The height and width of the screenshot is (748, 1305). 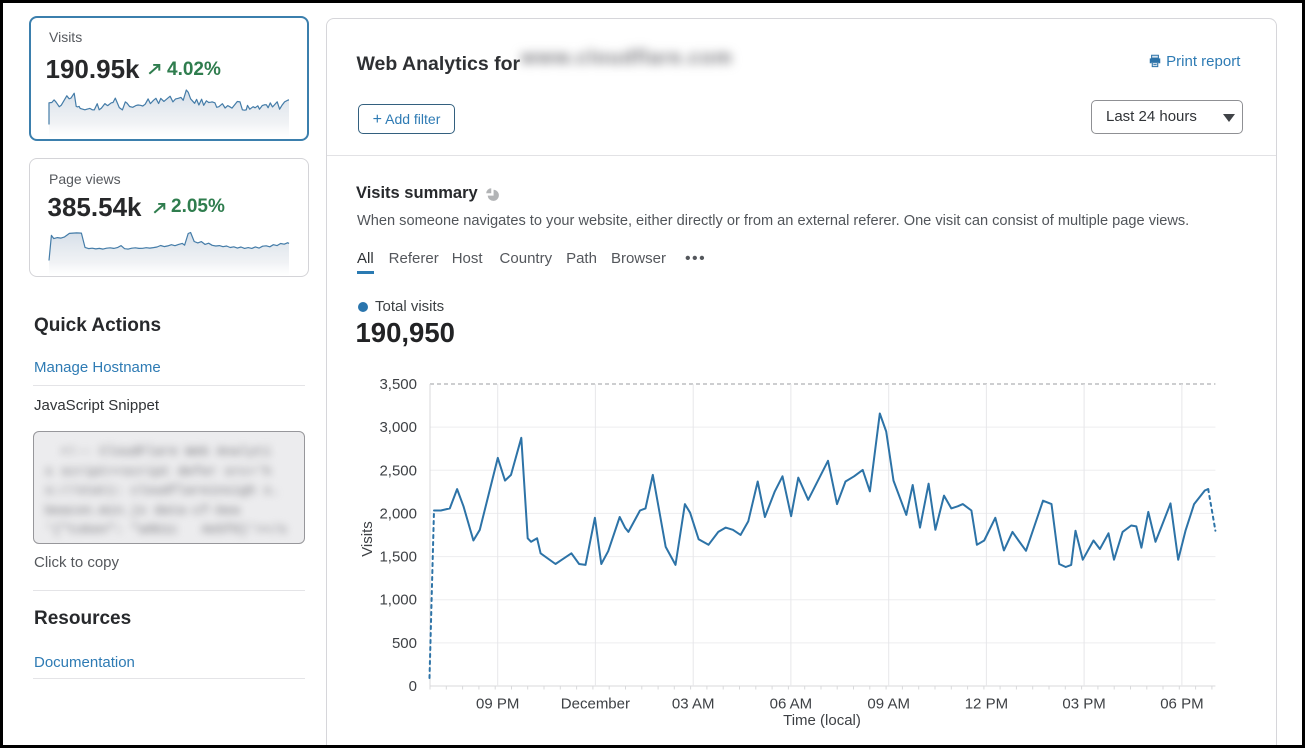 I want to click on svg-text: 06 PM, so click(x=1181, y=704).